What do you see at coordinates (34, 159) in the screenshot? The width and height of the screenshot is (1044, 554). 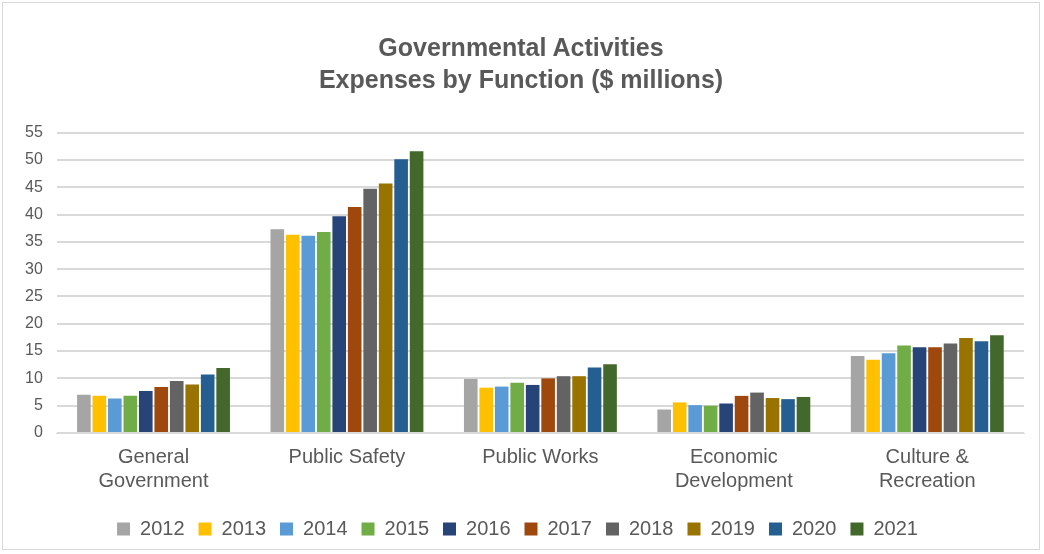 I see `y-tick-label: 50` at bounding box center [34, 159].